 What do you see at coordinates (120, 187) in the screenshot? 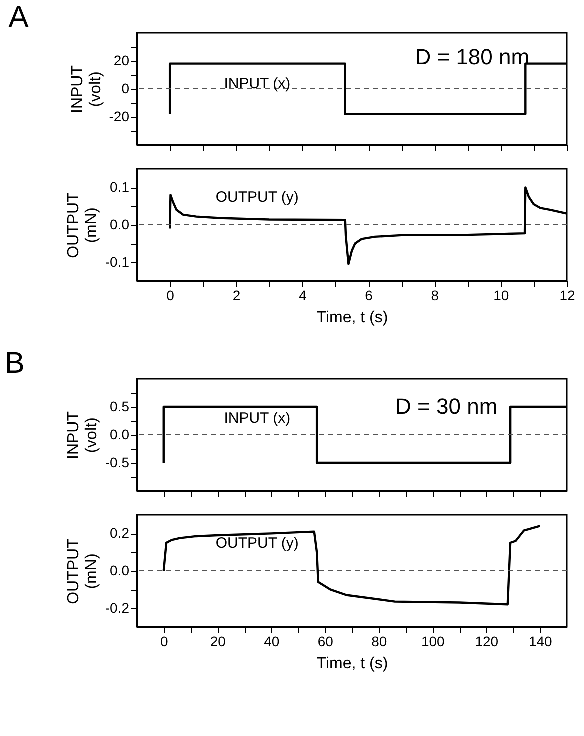
I see `y-tick-label: 0.1` at bounding box center [120, 187].